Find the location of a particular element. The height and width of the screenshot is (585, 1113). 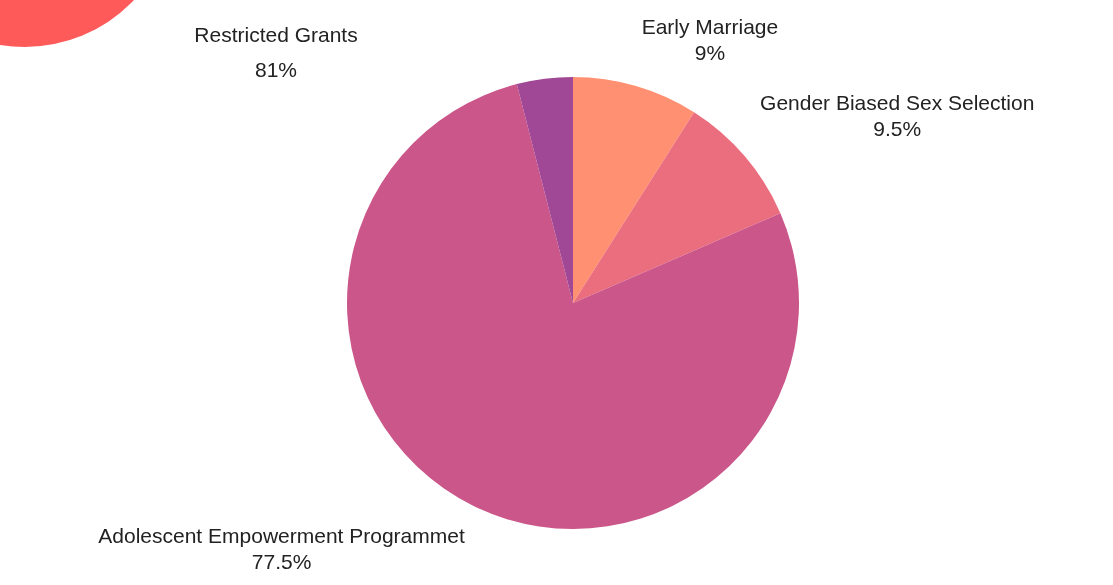

data-label: 9% is located at coordinates (710, 52).